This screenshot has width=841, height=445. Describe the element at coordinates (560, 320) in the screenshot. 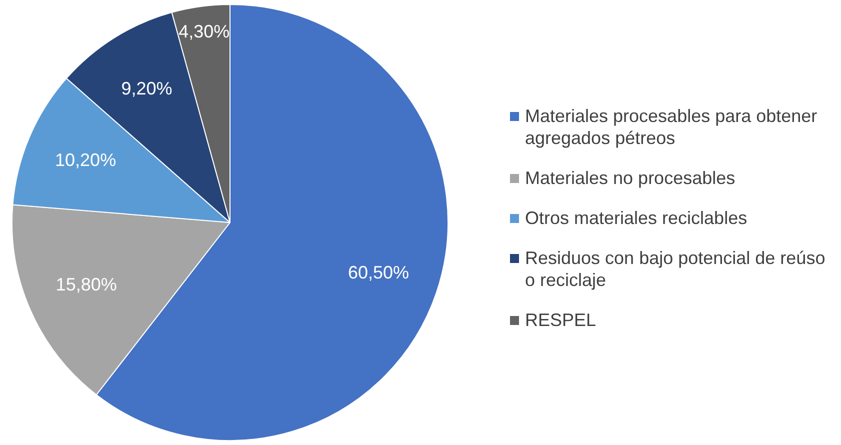

I see `legend-label: RESPEL` at that location.